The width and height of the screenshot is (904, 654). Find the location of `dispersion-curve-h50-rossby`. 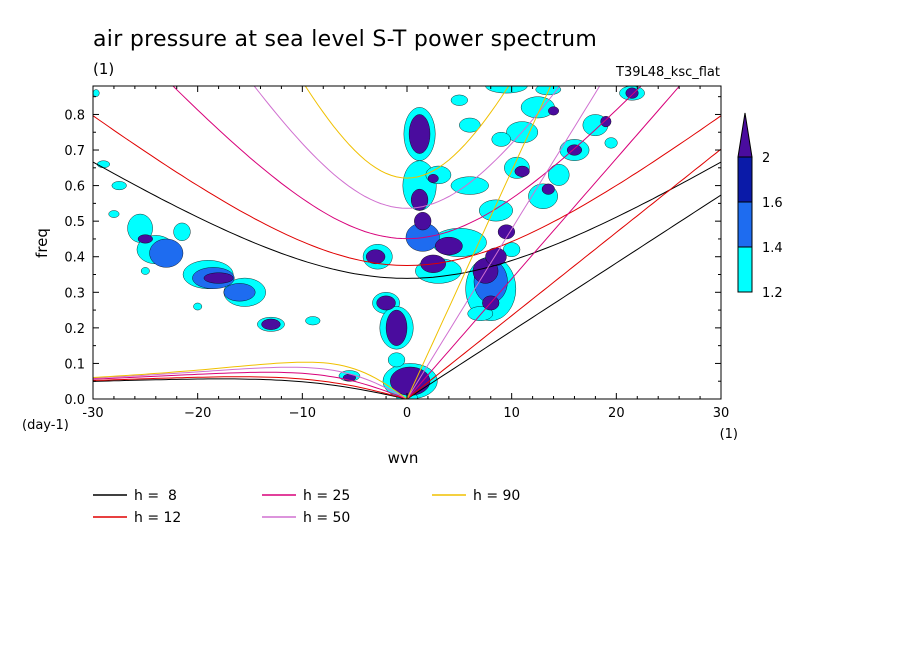

dispersion-curve-h50-rossby is located at coordinates (250, 382).